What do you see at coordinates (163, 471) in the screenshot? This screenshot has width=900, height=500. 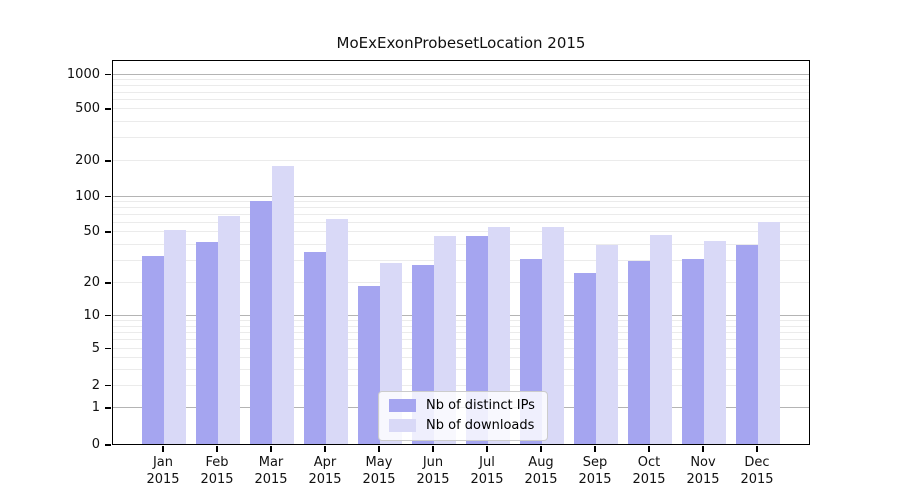 I see `x-axis-tick-label: Jan 2015` at bounding box center [163, 471].